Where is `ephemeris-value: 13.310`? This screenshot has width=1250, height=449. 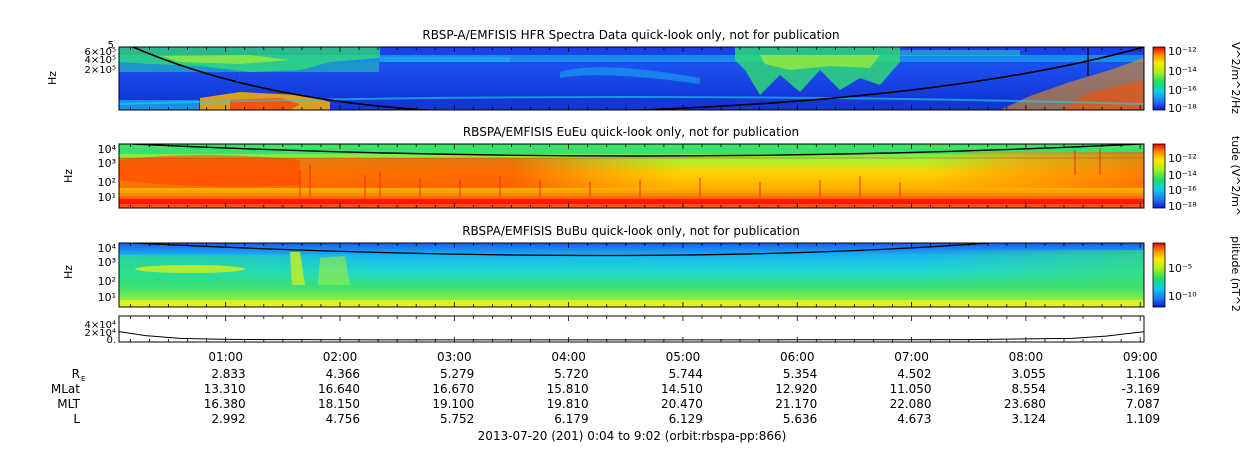 ephemeris-value: 13.310 is located at coordinates (225, 389).